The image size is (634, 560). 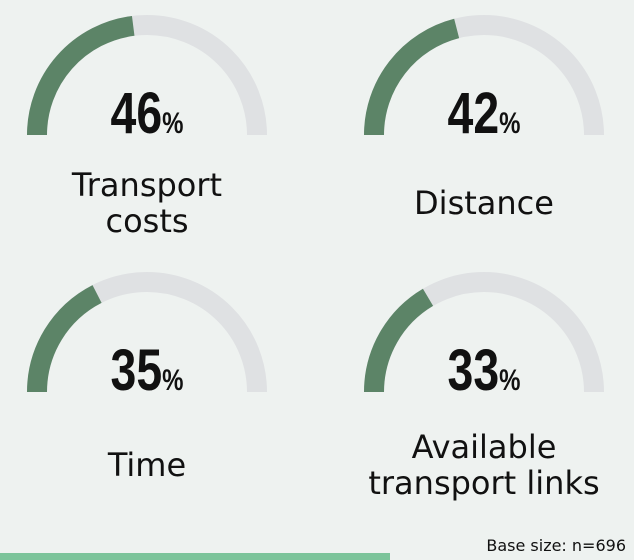 What do you see at coordinates (147, 465) in the screenshot?
I see `gauge-label: Time` at bounding box center [147, 465].